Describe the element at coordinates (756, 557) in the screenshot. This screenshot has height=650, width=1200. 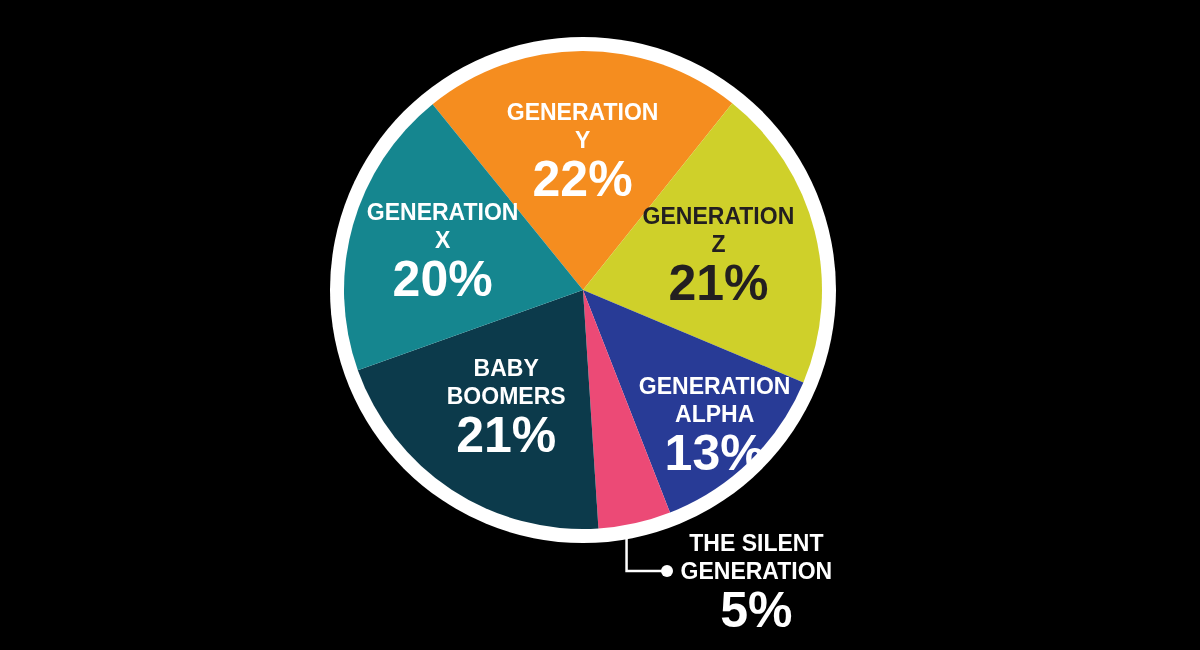
I see `slice-label: THE SILENT GENERATION` at that location.